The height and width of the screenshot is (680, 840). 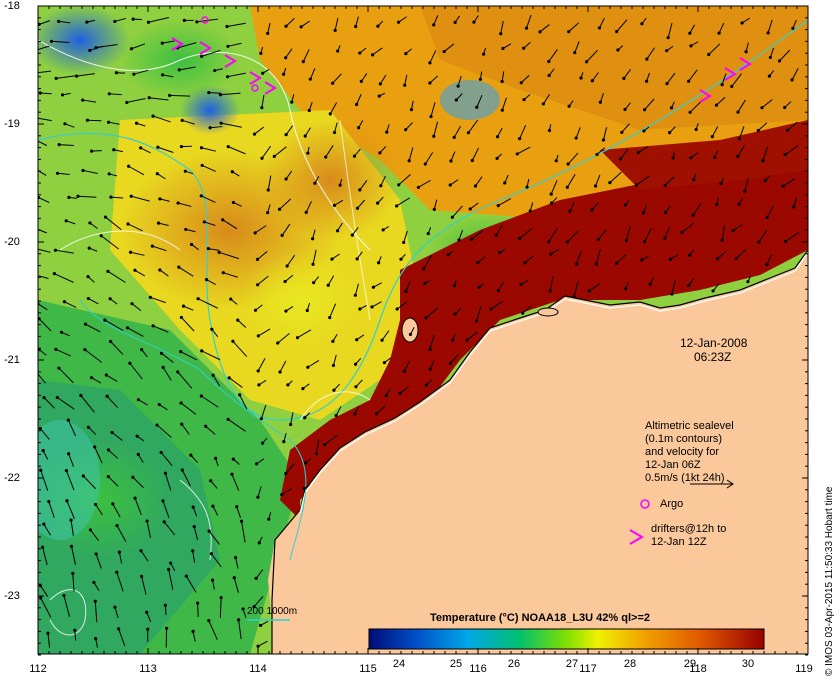 I want to click on legend-drifter-line: 12-Jan 12Z, so click(x=679, y=542).